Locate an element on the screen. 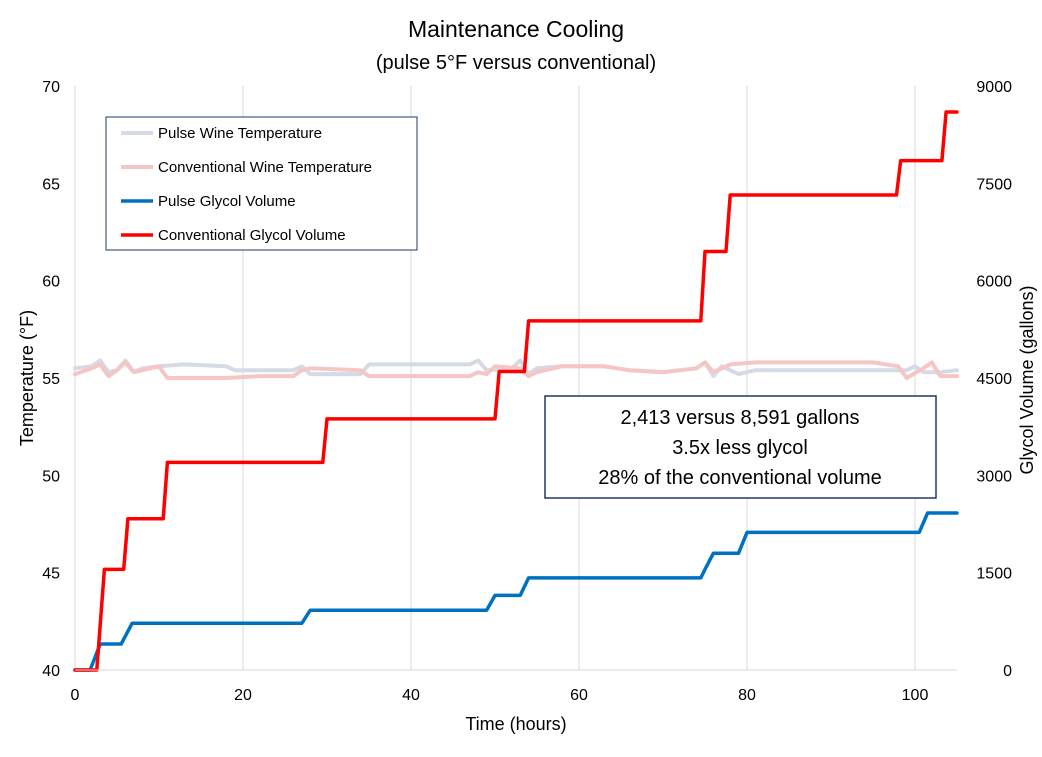 This screenshot has width=1042, height=757. right-tick-label: 4500 is located at coordinates (994, 379).